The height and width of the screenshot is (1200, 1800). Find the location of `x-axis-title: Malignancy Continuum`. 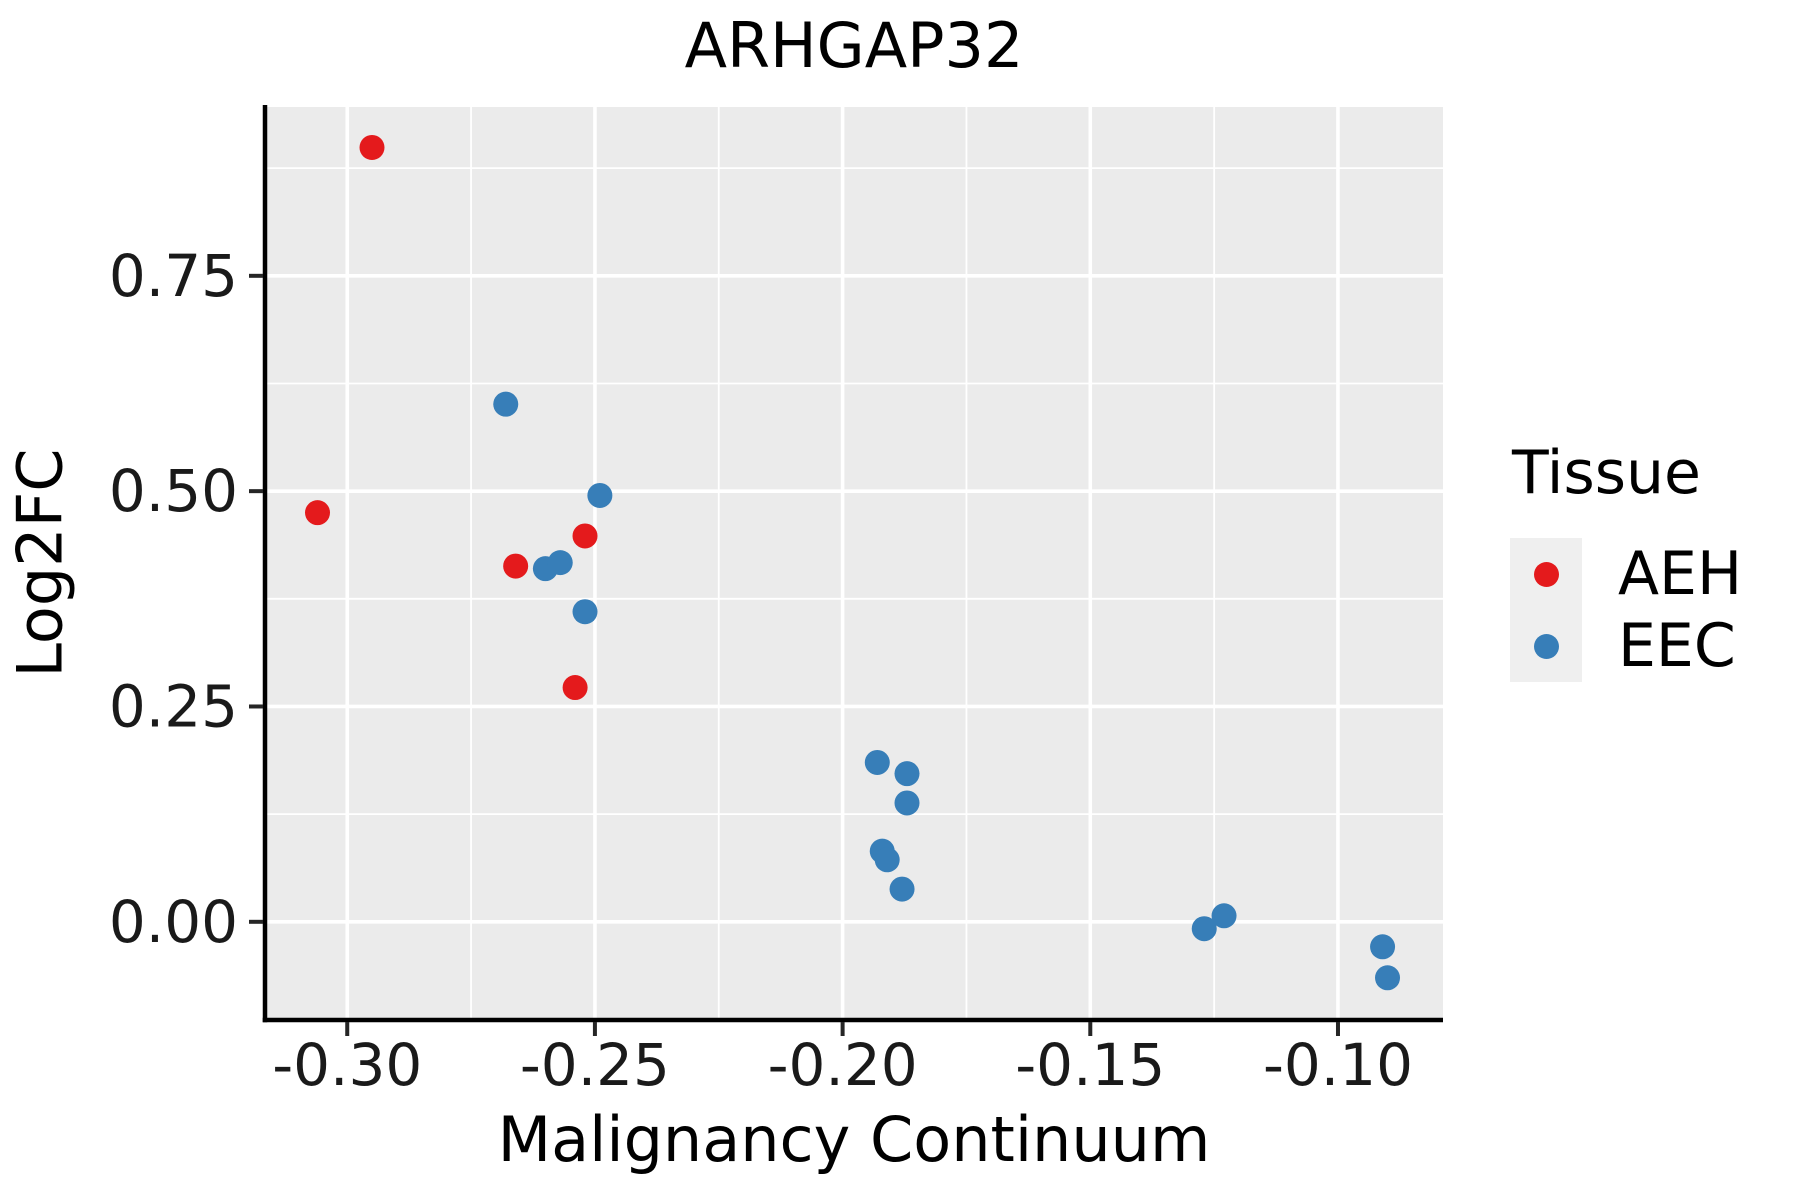

x-axis-title: Malignancy Continuum is located at coordinates (854, 1139).